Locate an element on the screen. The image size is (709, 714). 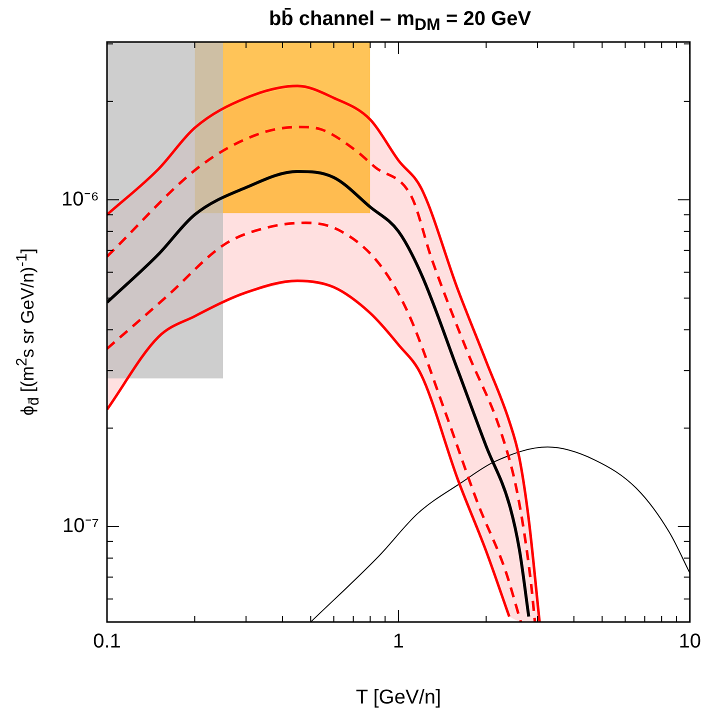
x-tick-label: 0.1 is located at coordinates (107, 641).